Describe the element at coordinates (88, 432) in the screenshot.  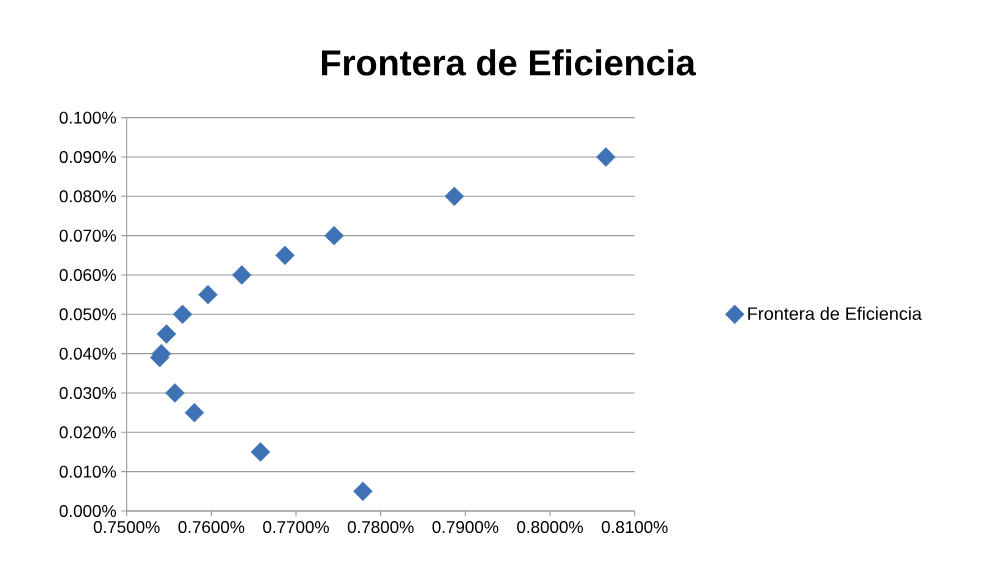
I see `y-tick-label: 0.020%` at that location.